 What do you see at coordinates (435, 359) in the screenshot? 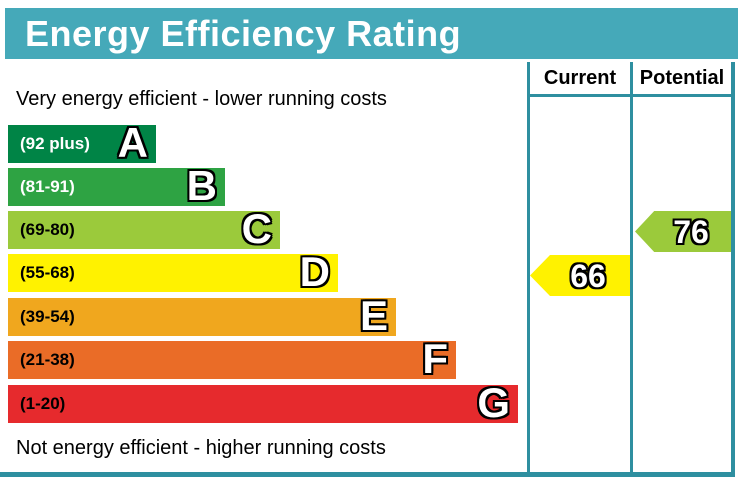
I see `band-f-letter: F` at bounding box center [435, 359].